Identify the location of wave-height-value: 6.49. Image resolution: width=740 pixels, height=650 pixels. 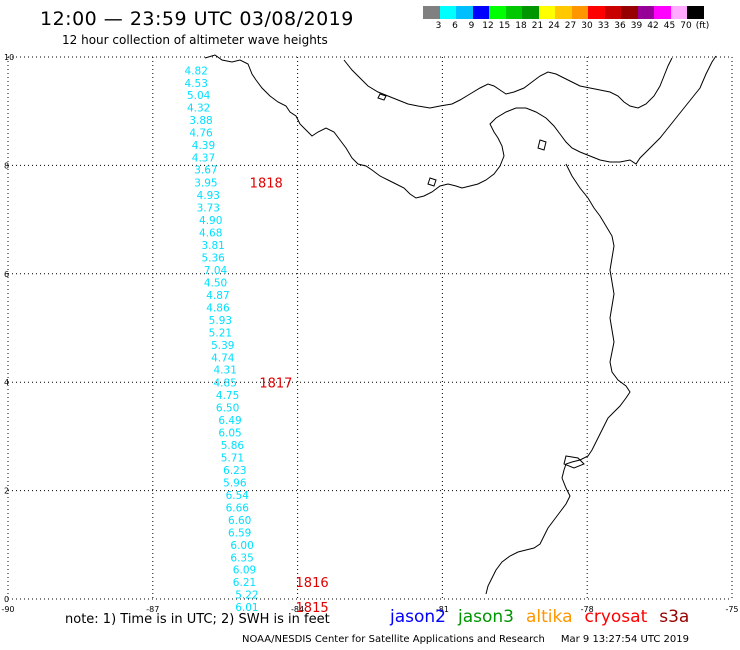
(229, 421).